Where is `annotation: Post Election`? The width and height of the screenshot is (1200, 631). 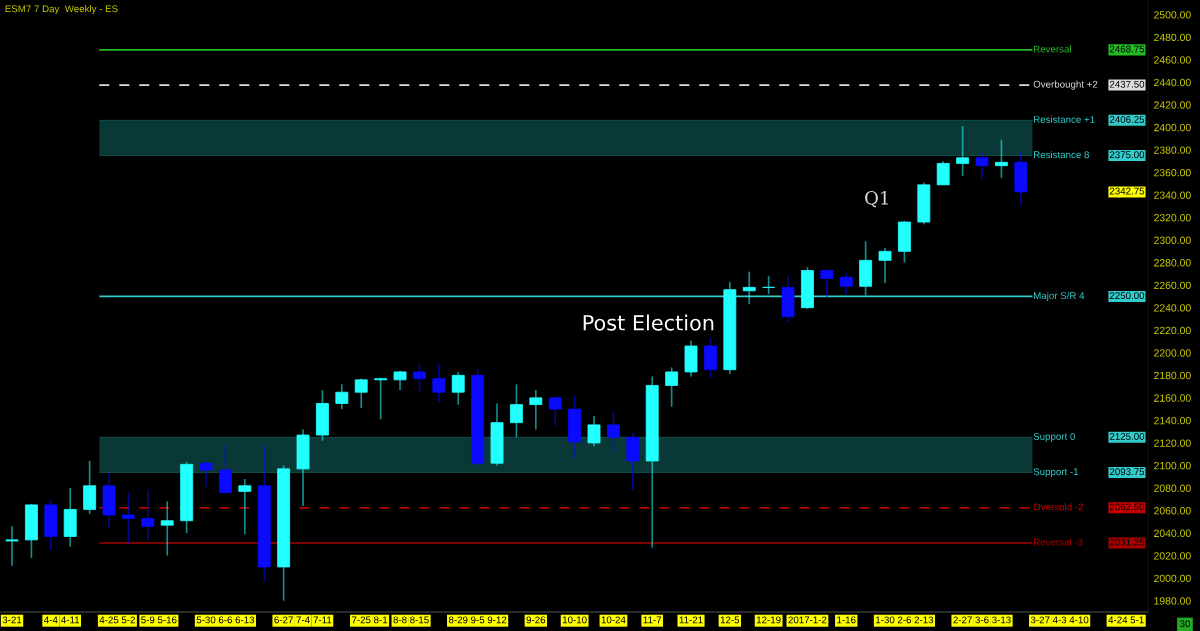
annotation: Post Election is located at coordinates (648, 322).